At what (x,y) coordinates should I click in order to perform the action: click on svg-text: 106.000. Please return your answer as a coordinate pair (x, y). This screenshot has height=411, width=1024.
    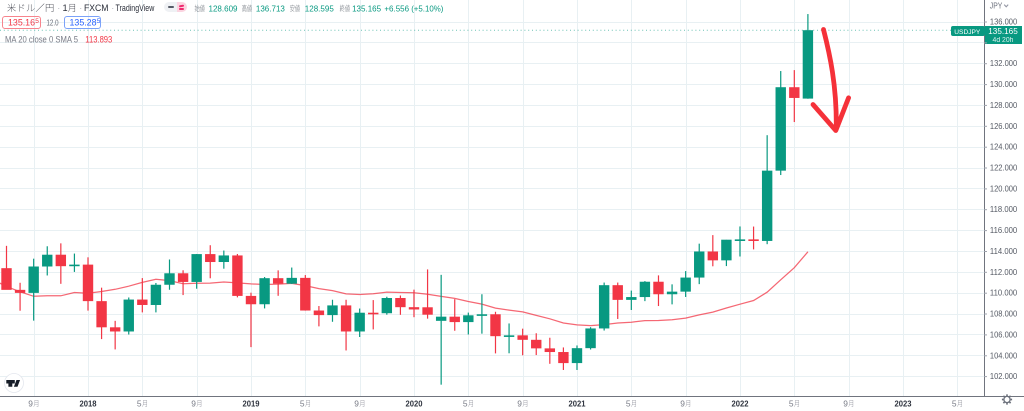
    Looking at the image, I should click on (1004, 334).